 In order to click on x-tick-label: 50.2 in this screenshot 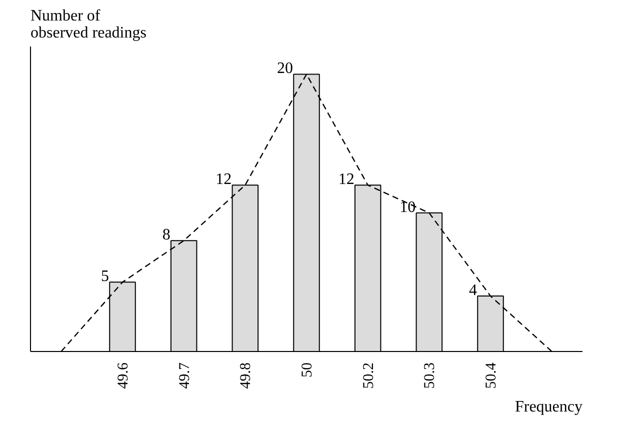, I will do `click(368, 375)`.